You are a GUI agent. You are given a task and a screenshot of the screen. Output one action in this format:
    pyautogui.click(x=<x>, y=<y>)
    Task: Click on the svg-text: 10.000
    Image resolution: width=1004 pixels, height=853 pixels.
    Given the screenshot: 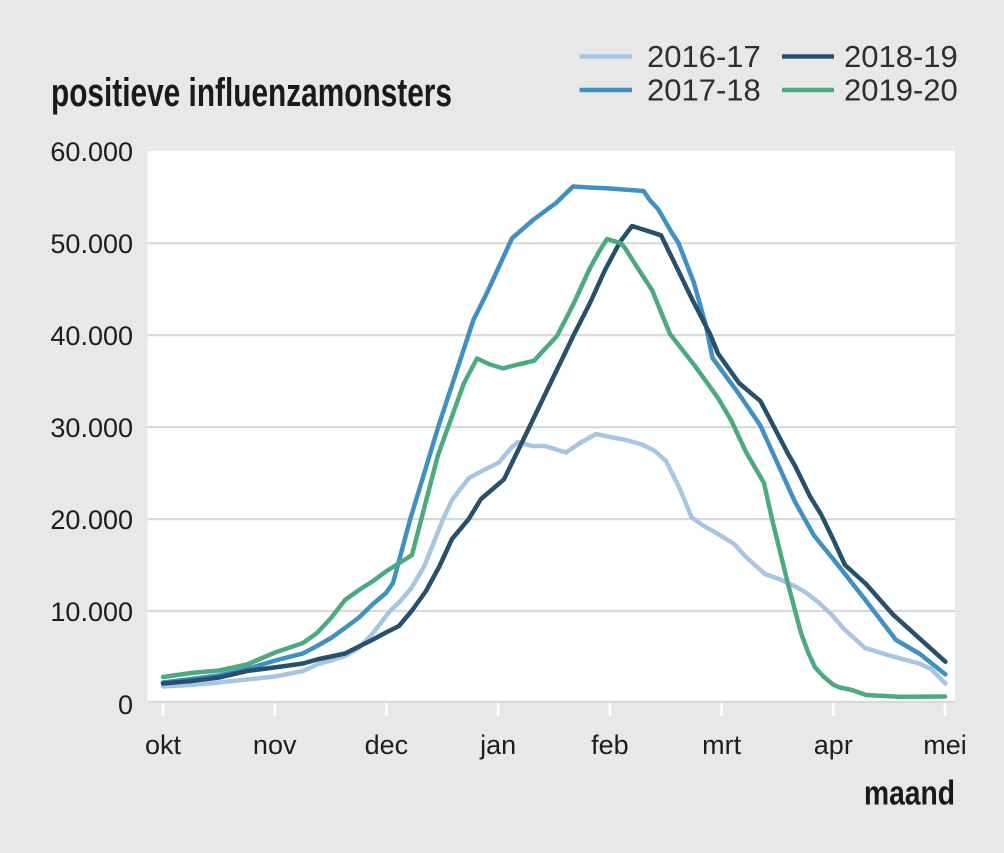 What is the action you would take?
    pyautogui.click(x=91, y=612)
    